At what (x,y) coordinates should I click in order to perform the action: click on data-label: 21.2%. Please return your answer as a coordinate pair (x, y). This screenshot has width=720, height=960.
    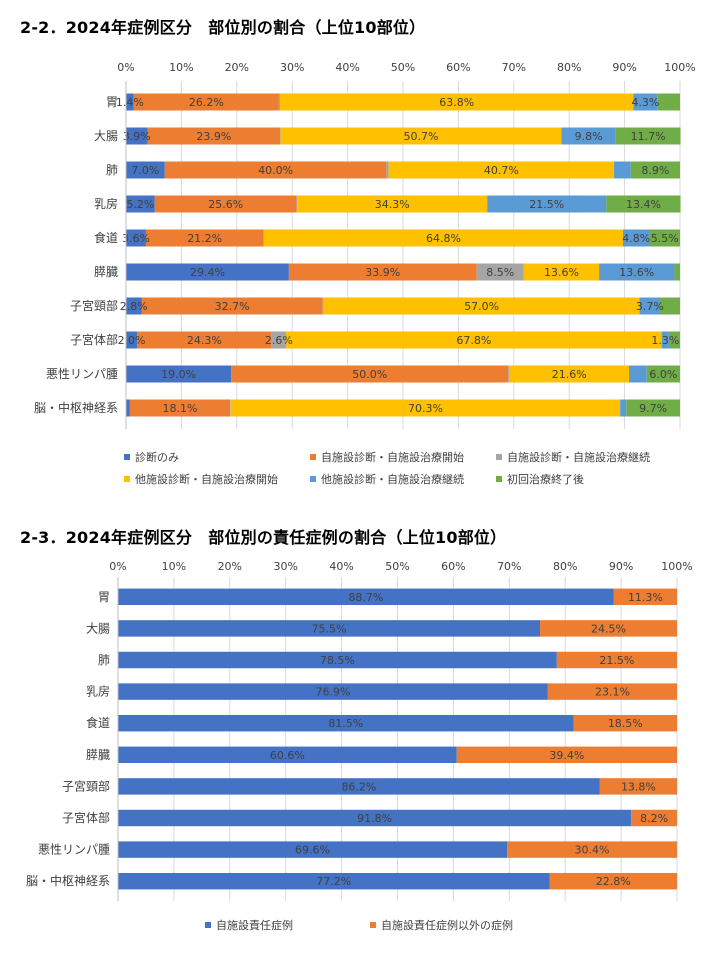
    Looking at the image, I should click on (204, 238).